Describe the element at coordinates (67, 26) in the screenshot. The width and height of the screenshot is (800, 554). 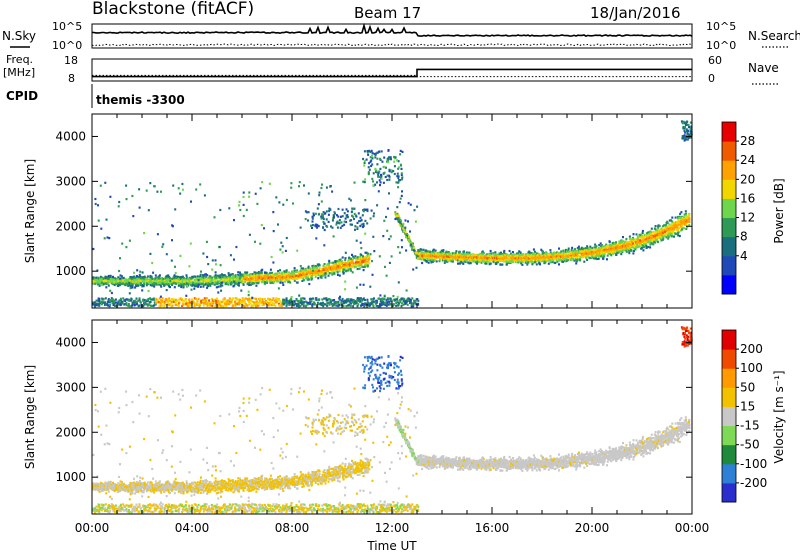
I see `noise-left-tick-top: 10^5` at that location.